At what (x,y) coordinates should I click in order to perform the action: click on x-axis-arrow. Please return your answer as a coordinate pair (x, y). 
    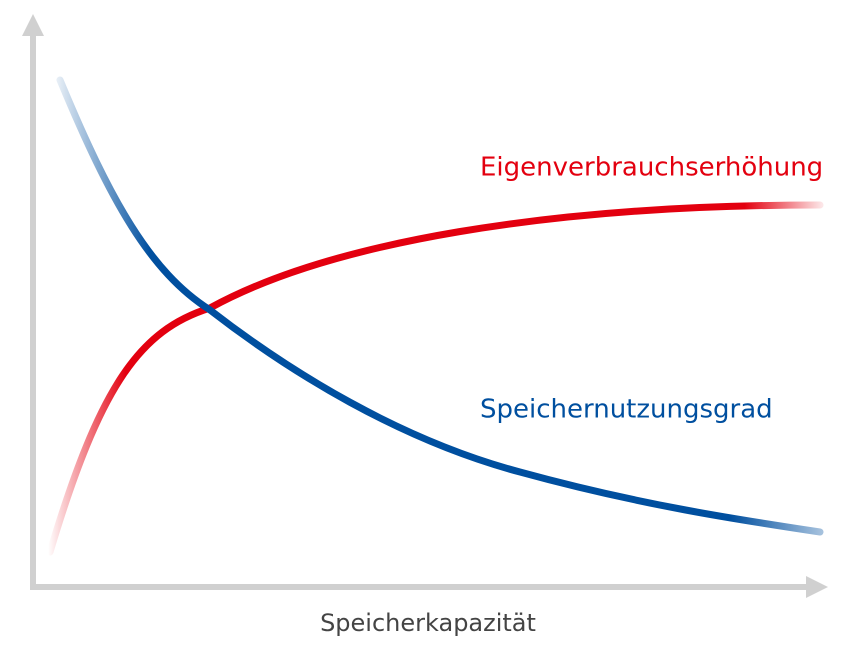
    Looking at the image, I should click on (817, 587).